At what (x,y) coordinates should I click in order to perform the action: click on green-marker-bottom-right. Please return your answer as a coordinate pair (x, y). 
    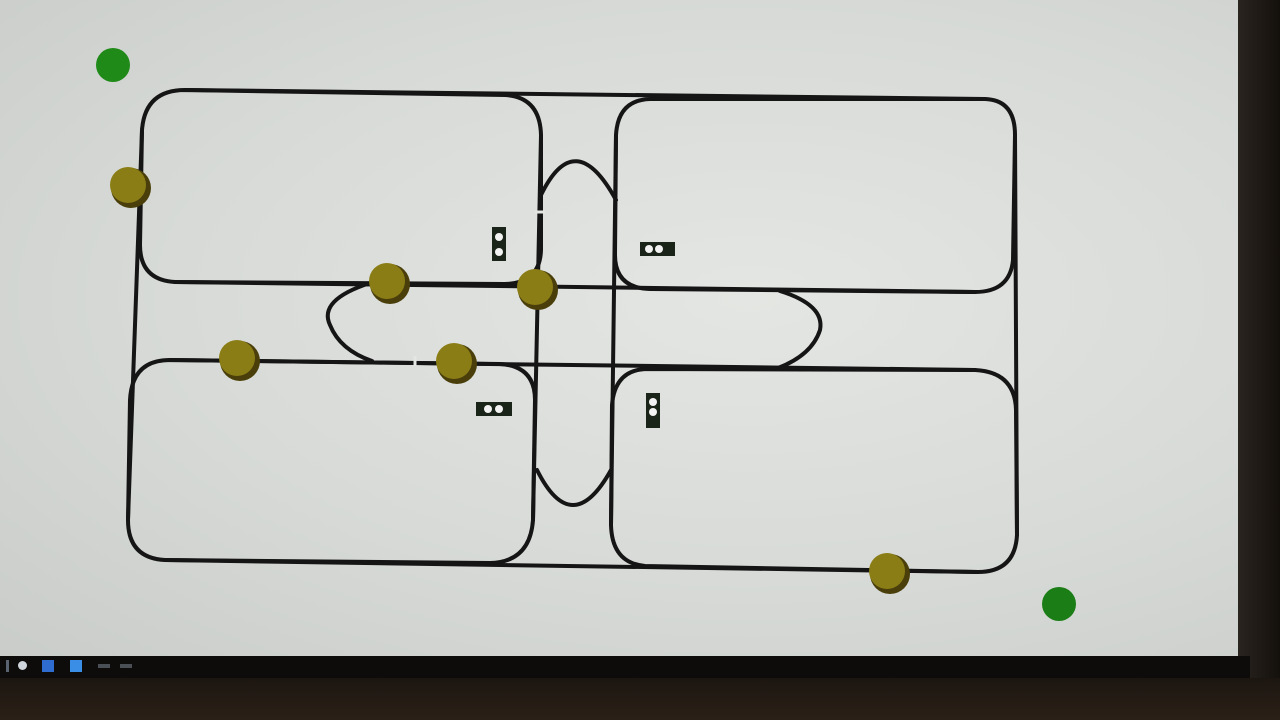
    Looking at the image, I should click on (1059, 604).